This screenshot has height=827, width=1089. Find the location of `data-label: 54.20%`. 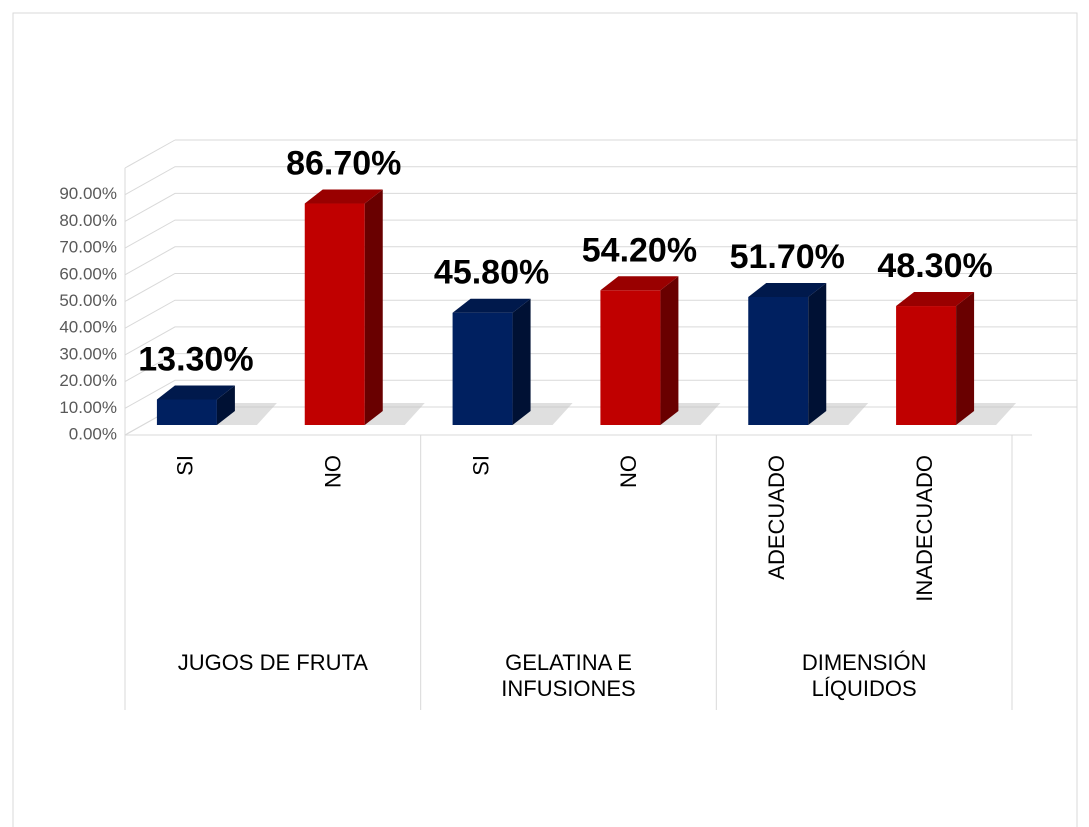

data-label: 54.20% is located at coordinates (639, 250).